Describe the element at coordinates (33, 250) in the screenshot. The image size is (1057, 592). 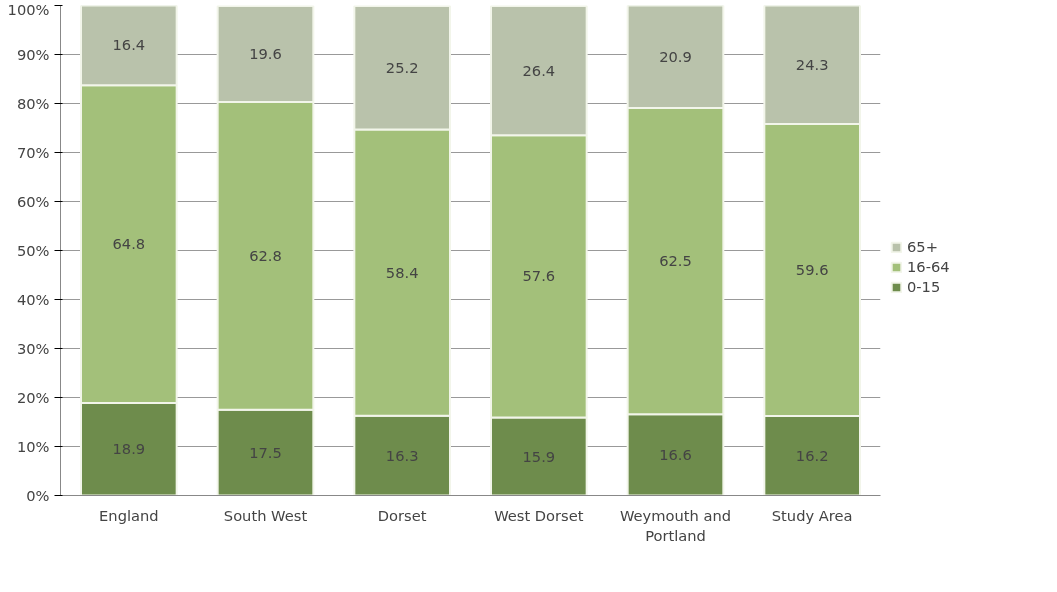
I see `y-tick-label: 50%` at that location.